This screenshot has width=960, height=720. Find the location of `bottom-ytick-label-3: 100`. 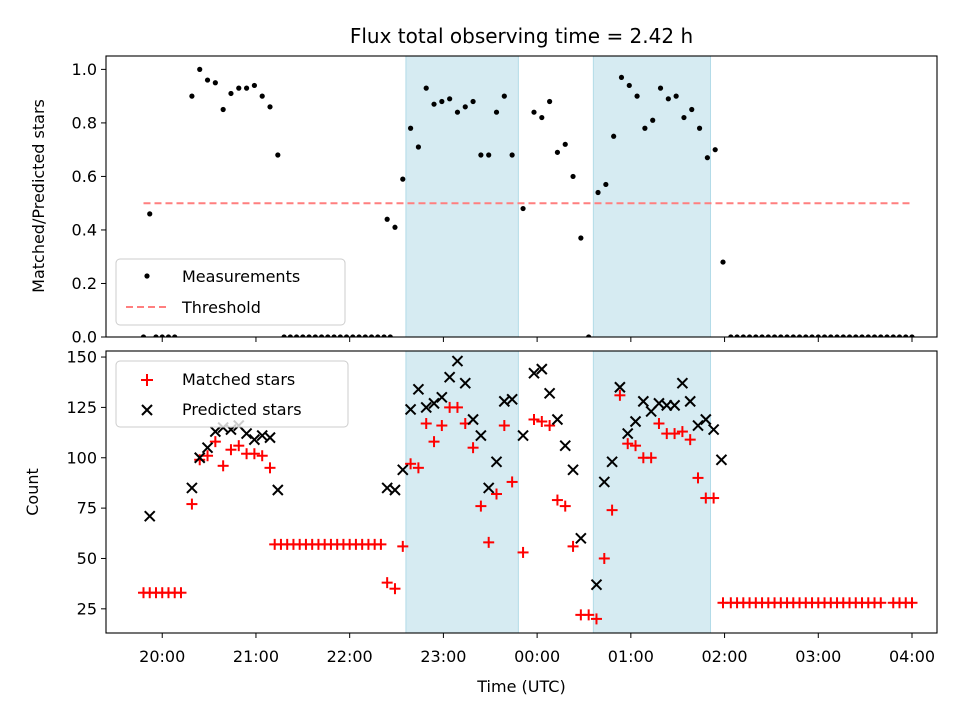

bottom-ytick-label-3: 100 is located at coordinates (81, 457).